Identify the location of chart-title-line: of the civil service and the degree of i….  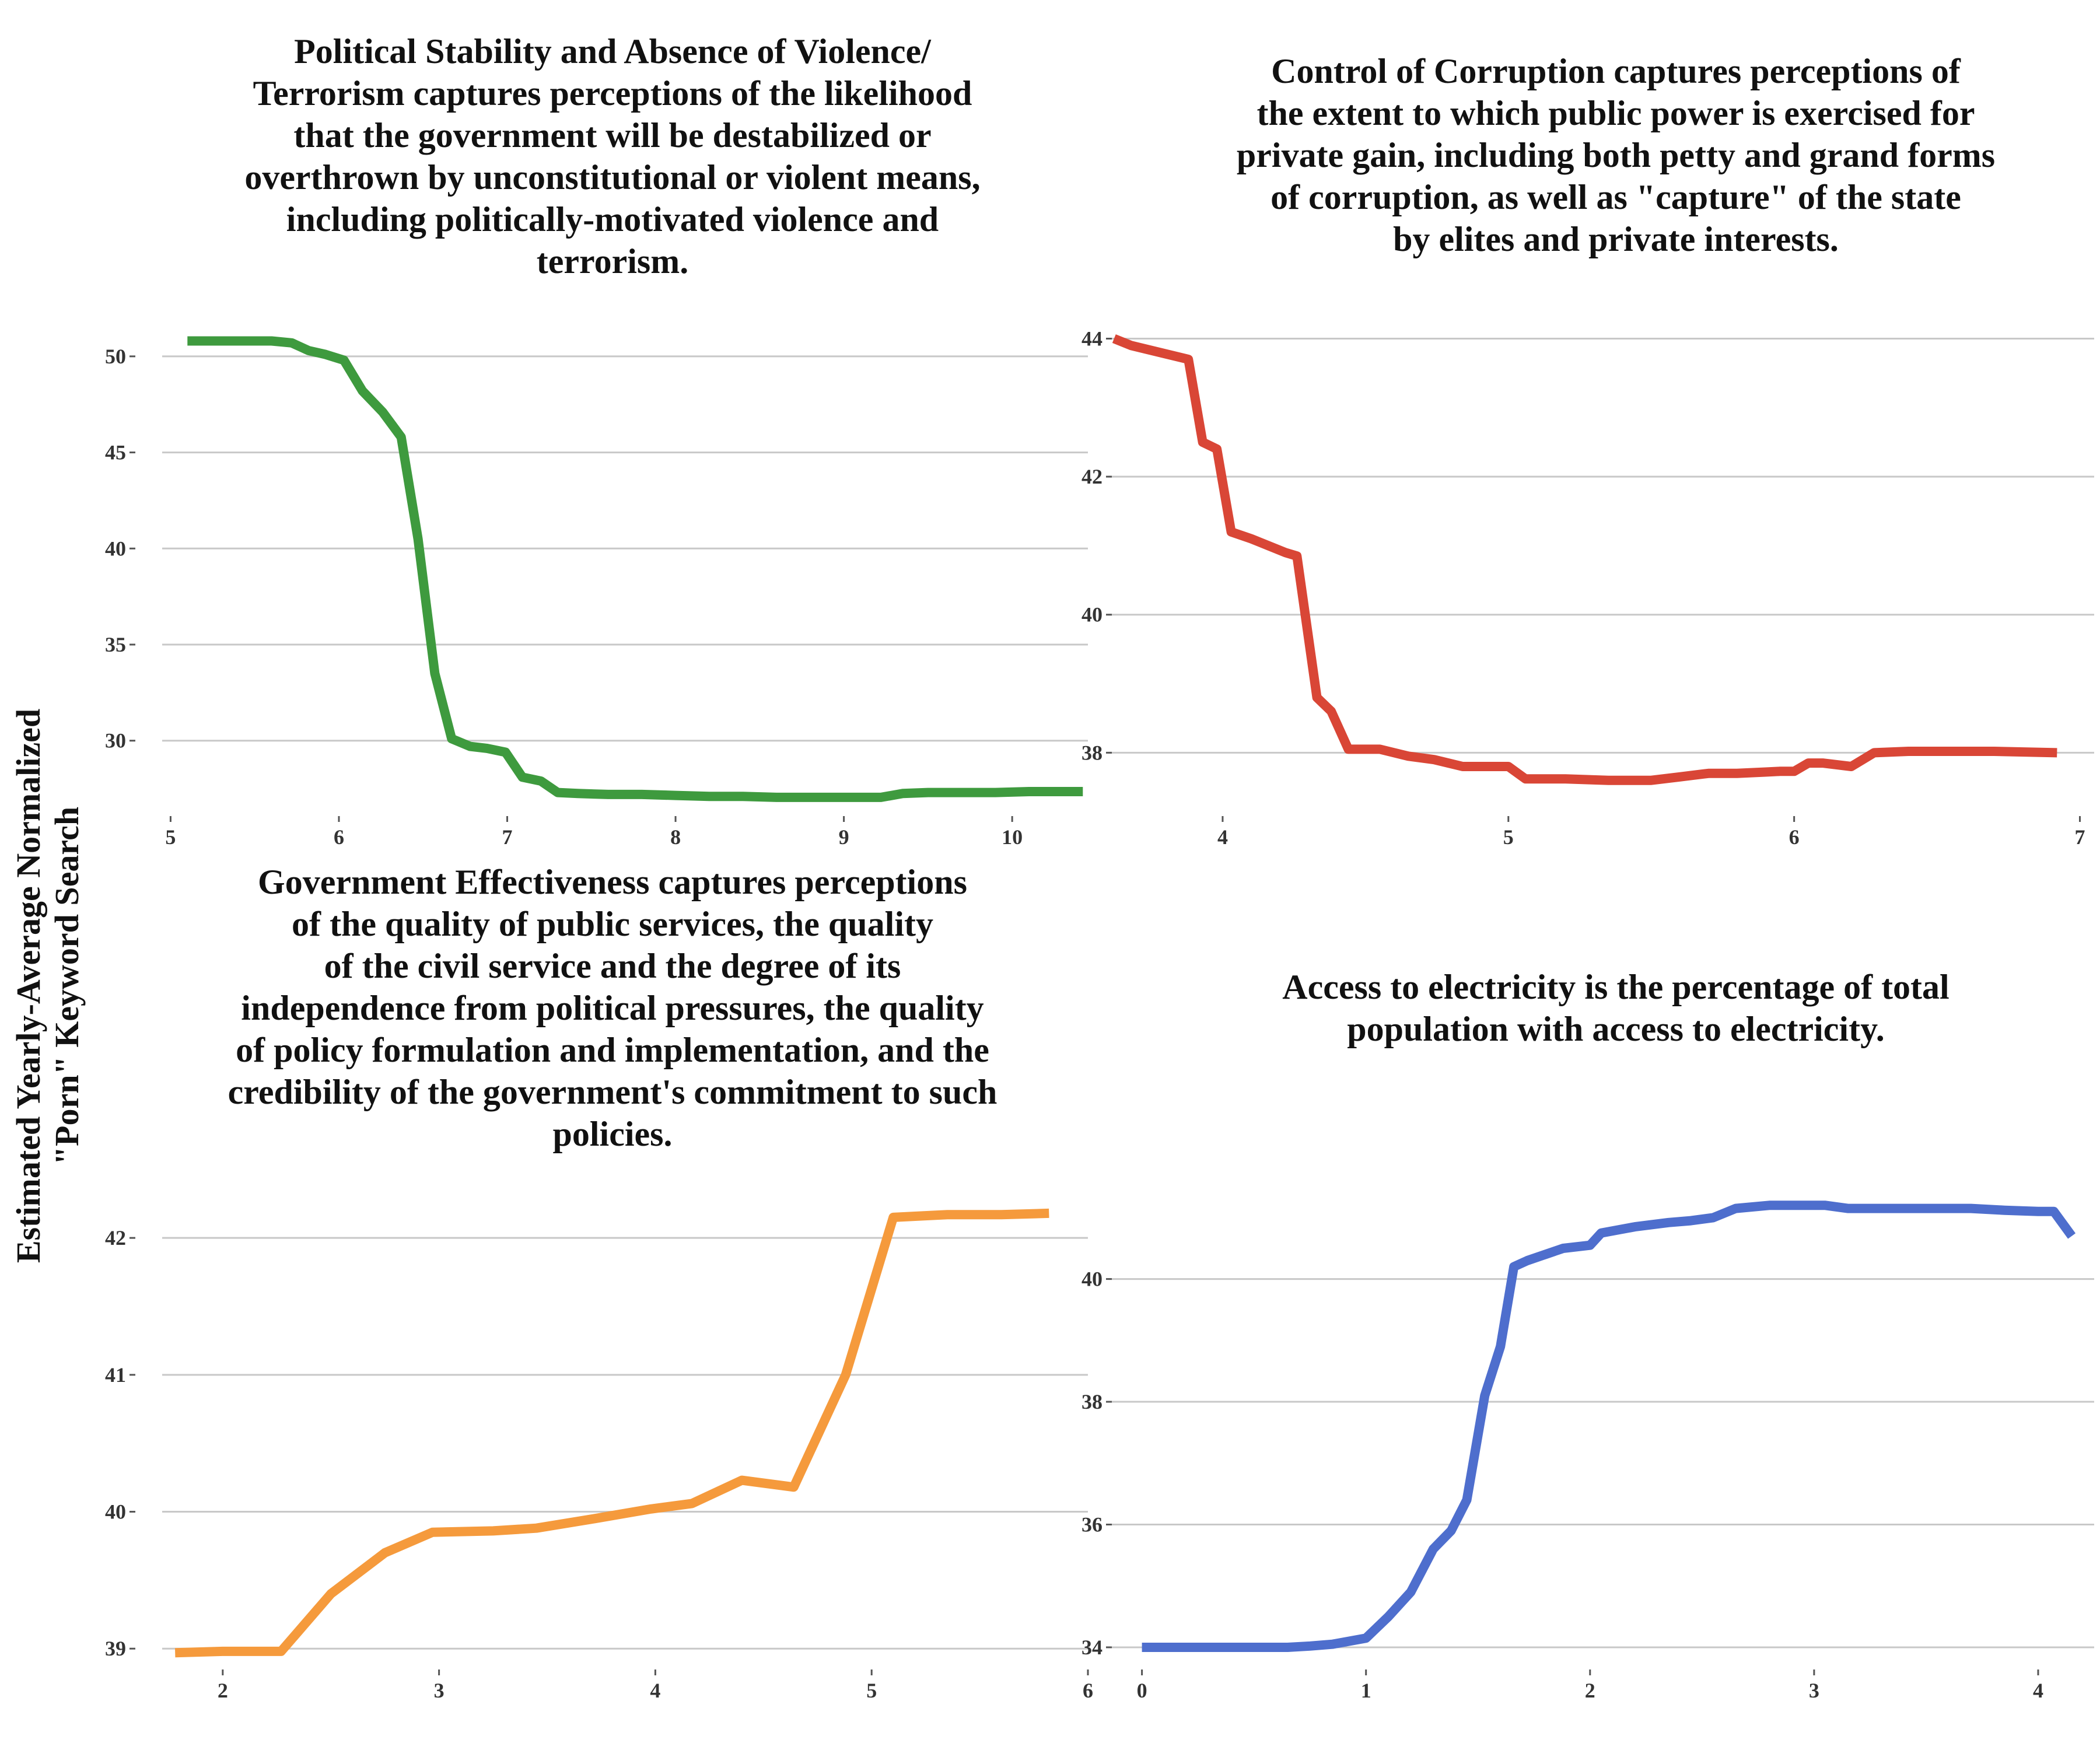
(612, 966).